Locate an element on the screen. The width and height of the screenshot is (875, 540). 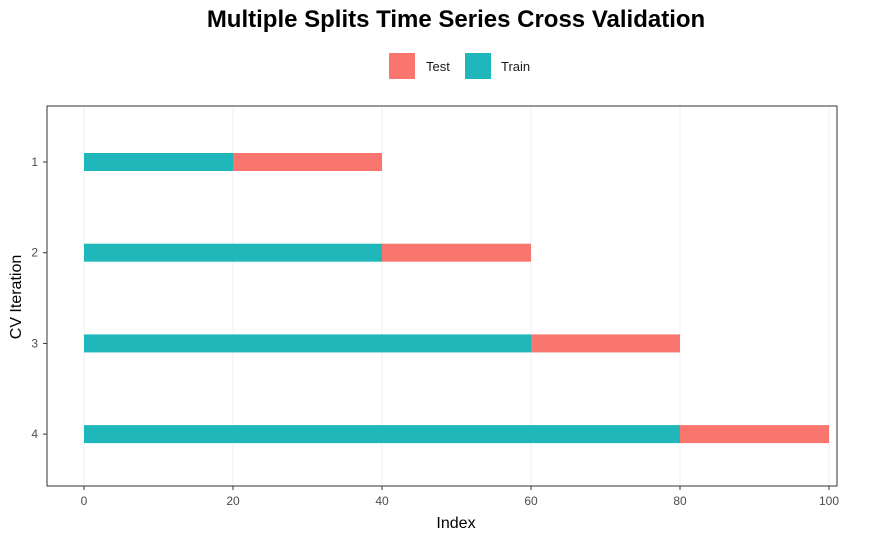
x-axis-title: Index is located at coordinates (455, 523).